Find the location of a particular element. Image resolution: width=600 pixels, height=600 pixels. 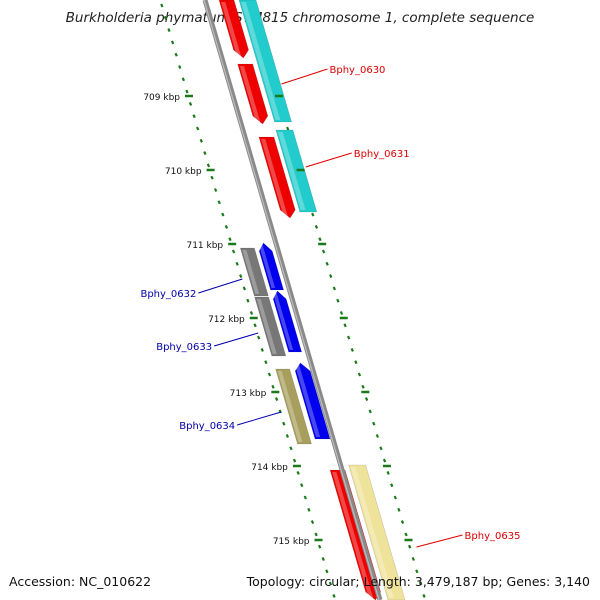

gene-label-bphy_0633: Bphy_0633 is located at coordinates (184, 347).